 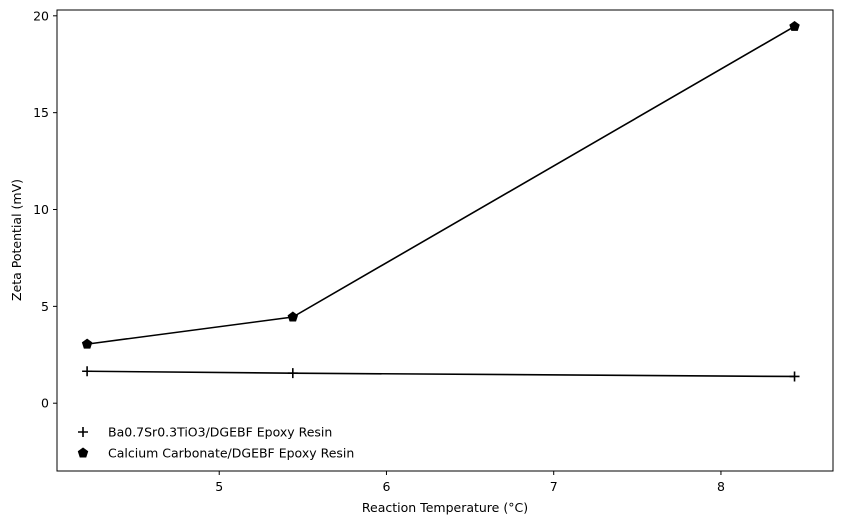 What do you see at coordinates (386, 486) in the screenshot?
I see `x-tick-label: 6` at bounding box center [386, 486].